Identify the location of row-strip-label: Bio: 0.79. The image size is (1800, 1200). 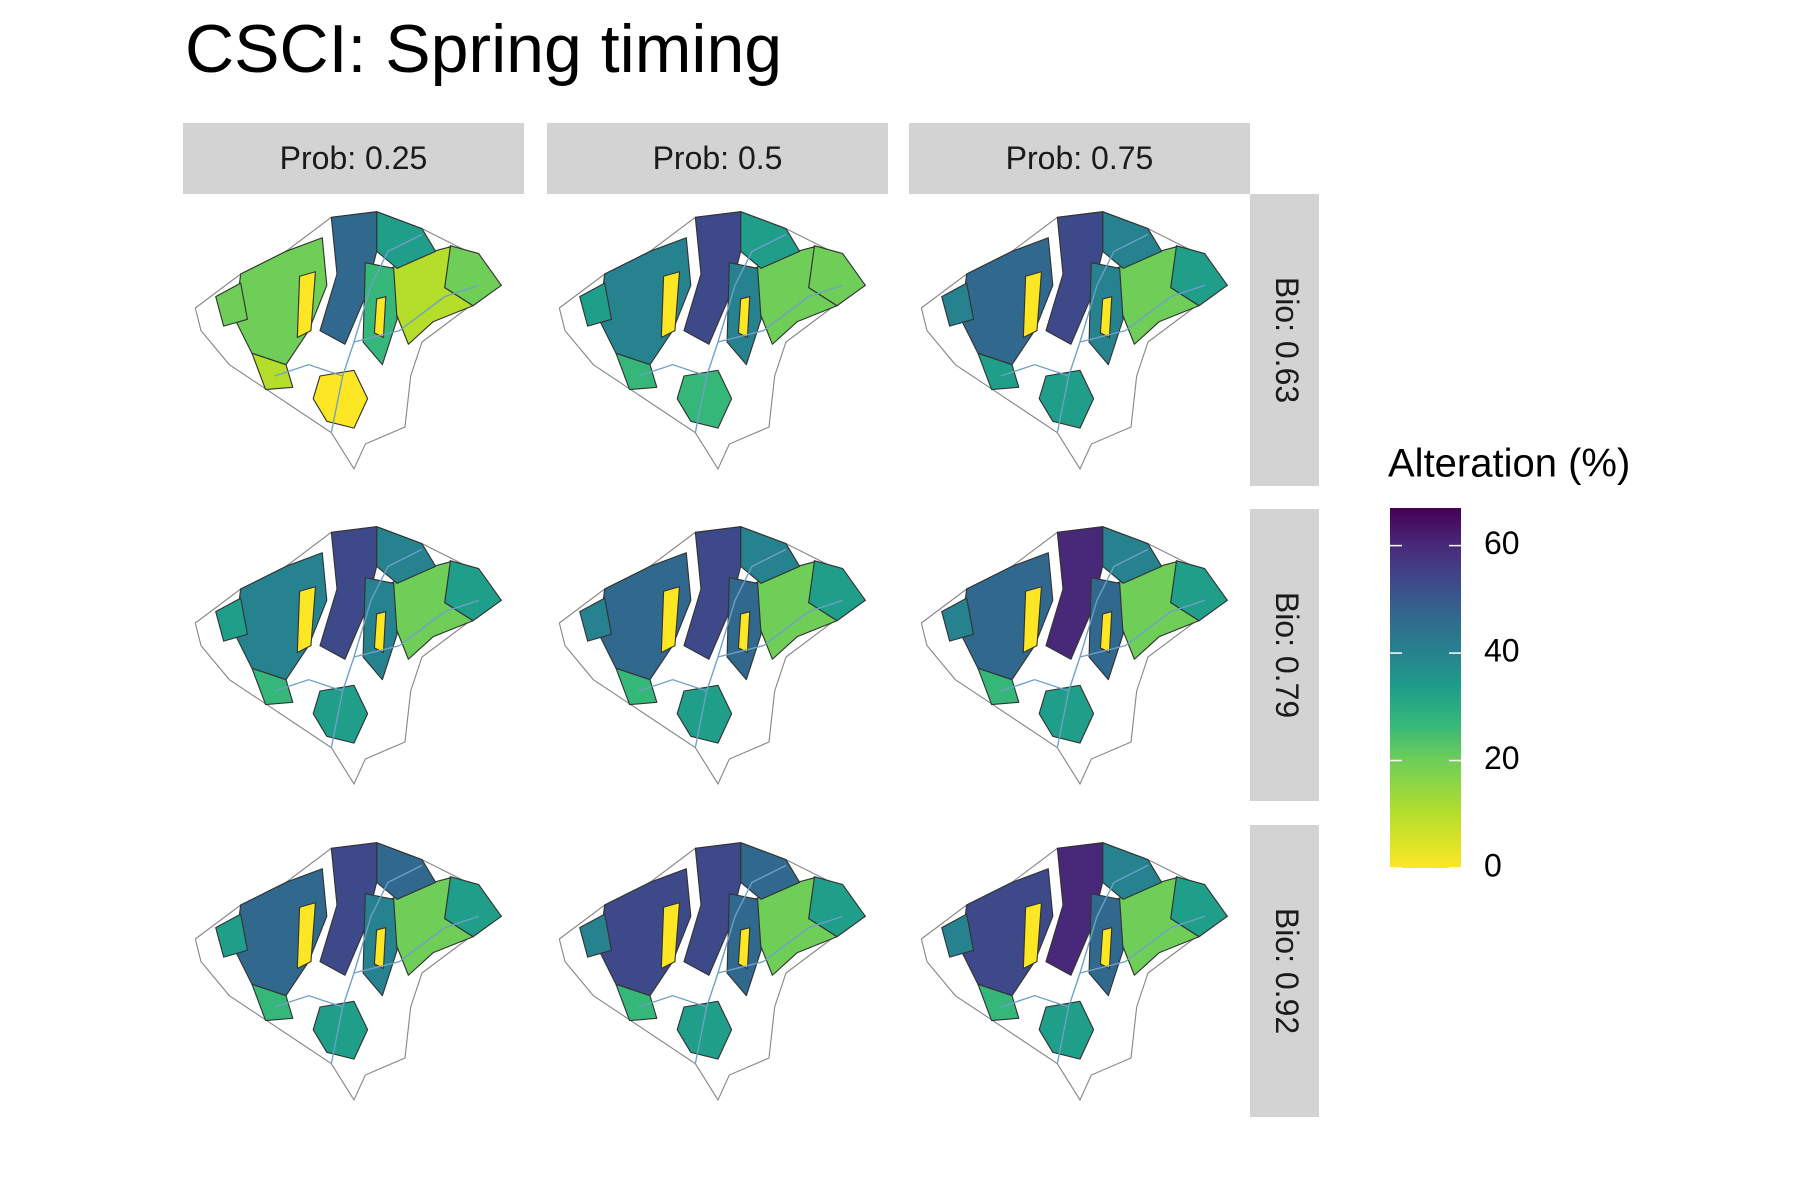
(1287, 655).